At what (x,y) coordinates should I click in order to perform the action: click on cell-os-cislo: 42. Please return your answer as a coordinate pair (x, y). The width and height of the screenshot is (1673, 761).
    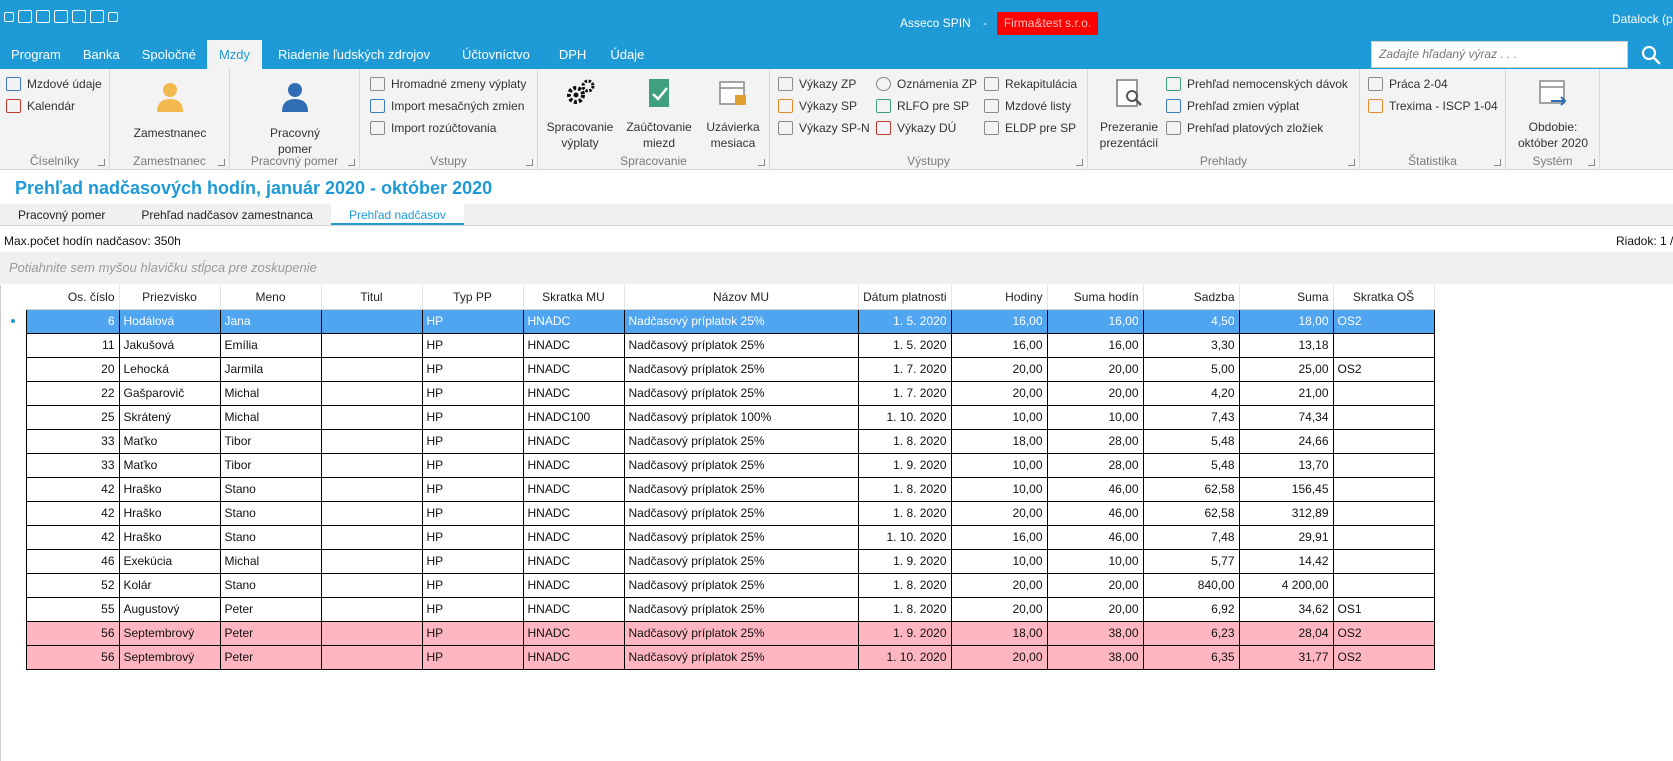
    Looking at the image, I should click on (72, 513).